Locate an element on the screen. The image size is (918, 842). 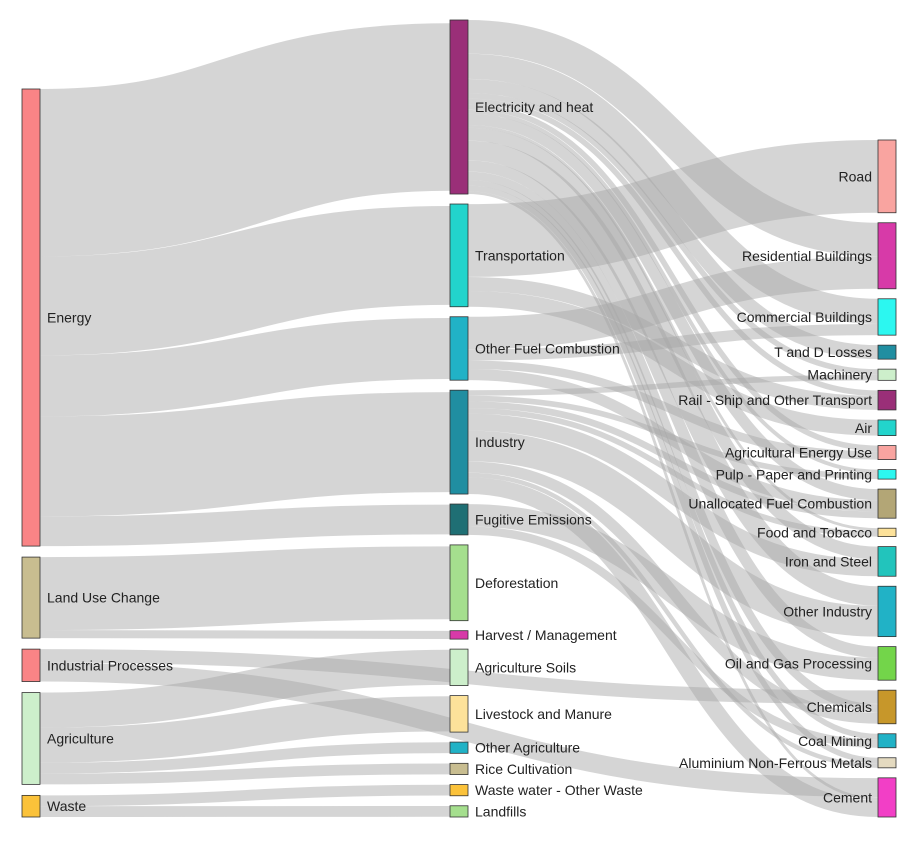
link-industry-to-chemicals is located at coordinates (673, 592).